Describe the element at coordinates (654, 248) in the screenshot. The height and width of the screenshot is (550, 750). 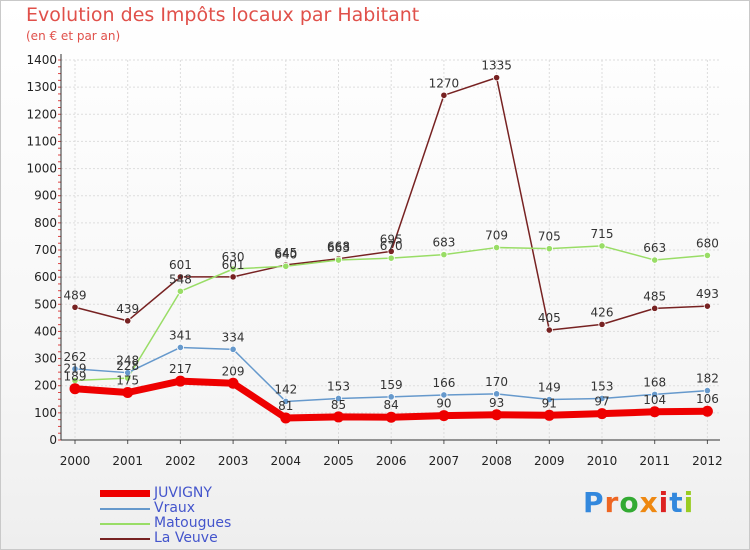
I see `data-label-matougues: 663` at that location.